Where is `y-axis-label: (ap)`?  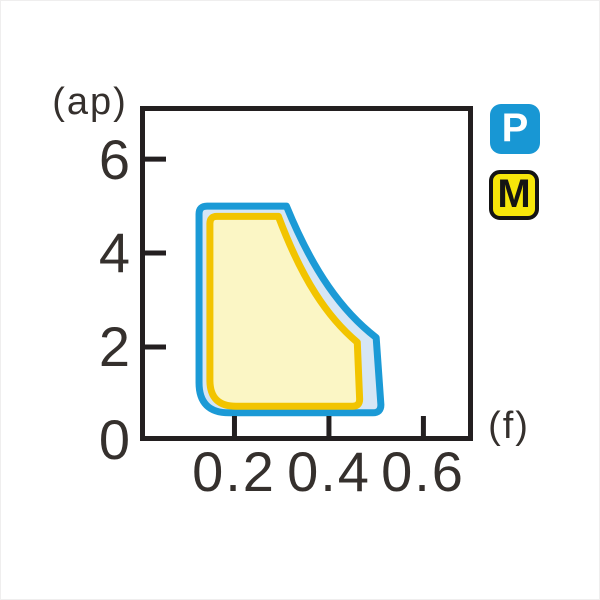 y-axis-label: (ap) is located at coordinates (90, 102).